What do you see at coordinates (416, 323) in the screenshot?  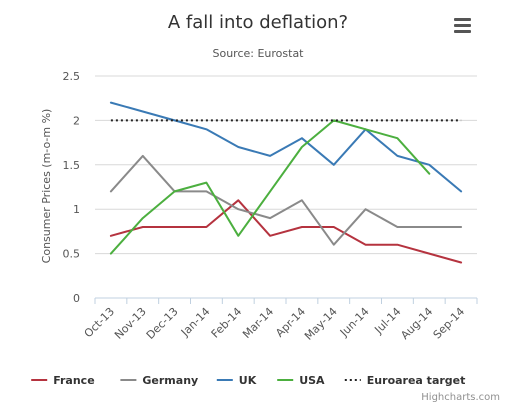 I see `x-tick-label: Aug-14` at bounding box center [416, 323].